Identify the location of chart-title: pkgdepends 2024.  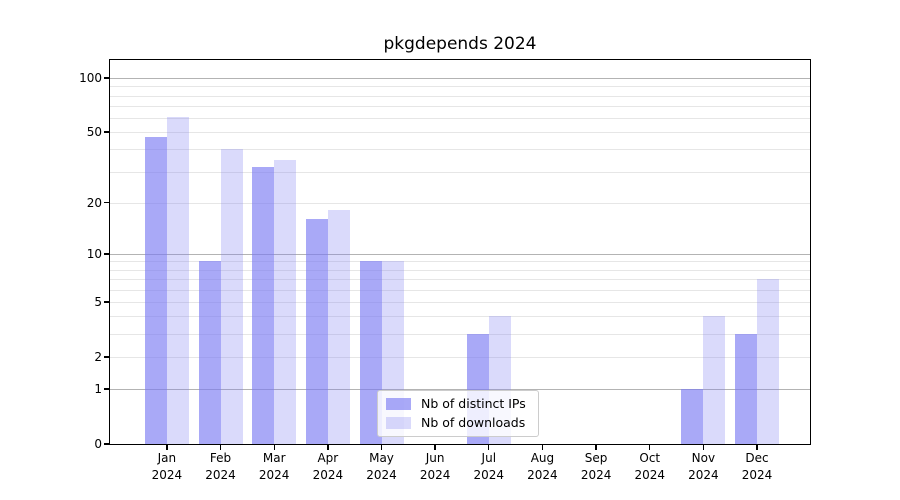
(460, 44).